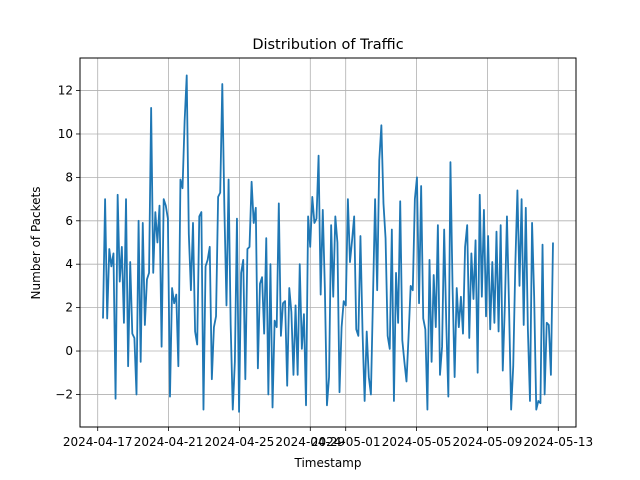  I want to click on y-axis-label: Number of Packets, so click(36, 243).